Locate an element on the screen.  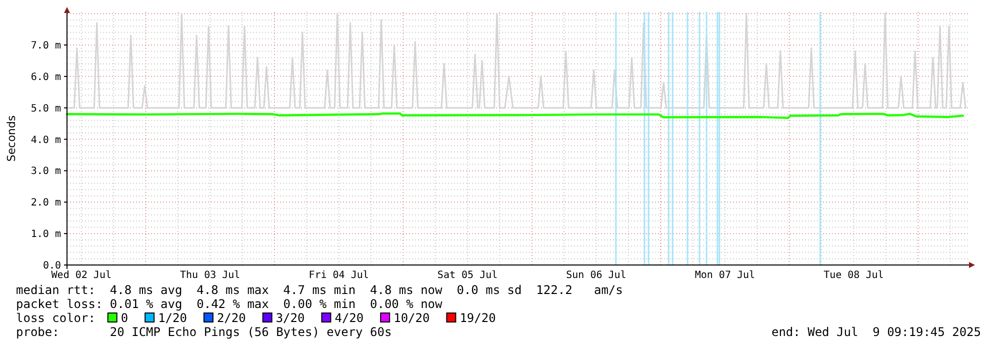
legend-label: 0 is located at coordinates (124, 318).